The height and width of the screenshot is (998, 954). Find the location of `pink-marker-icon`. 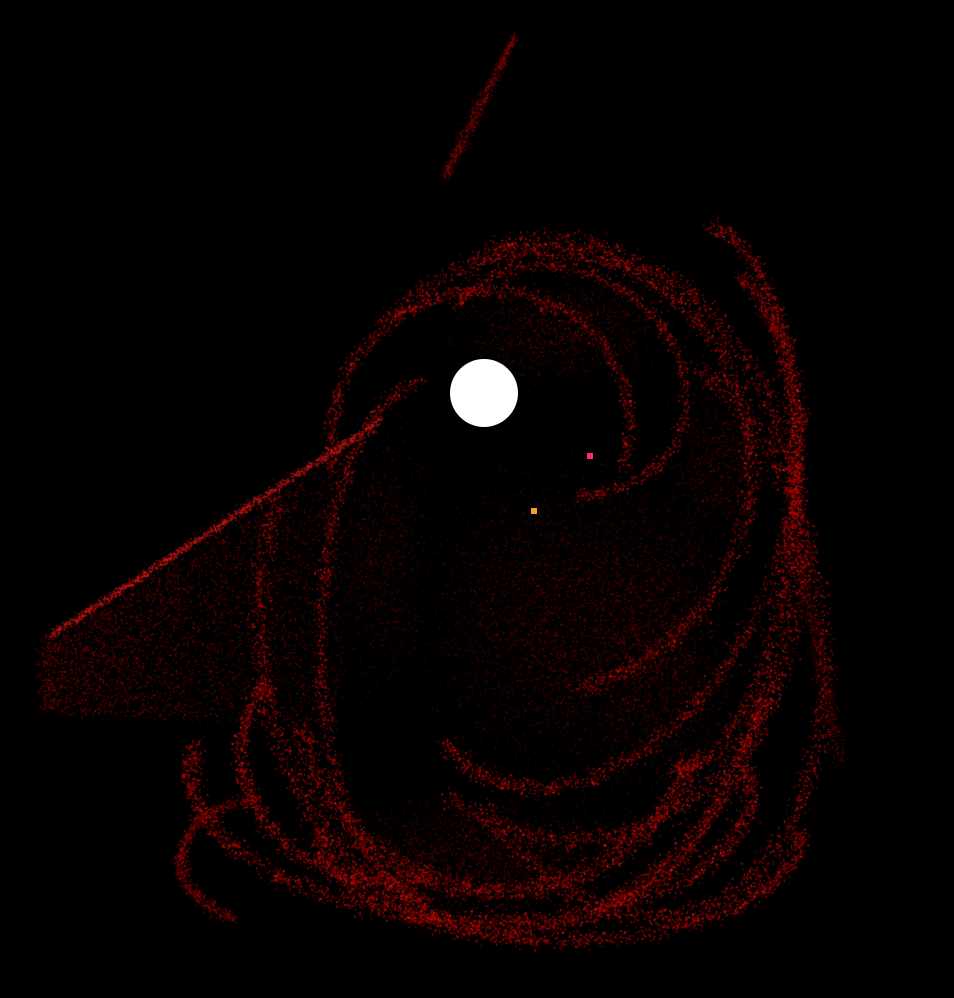

pink-marker-icon is located at coordinates (590, 456).